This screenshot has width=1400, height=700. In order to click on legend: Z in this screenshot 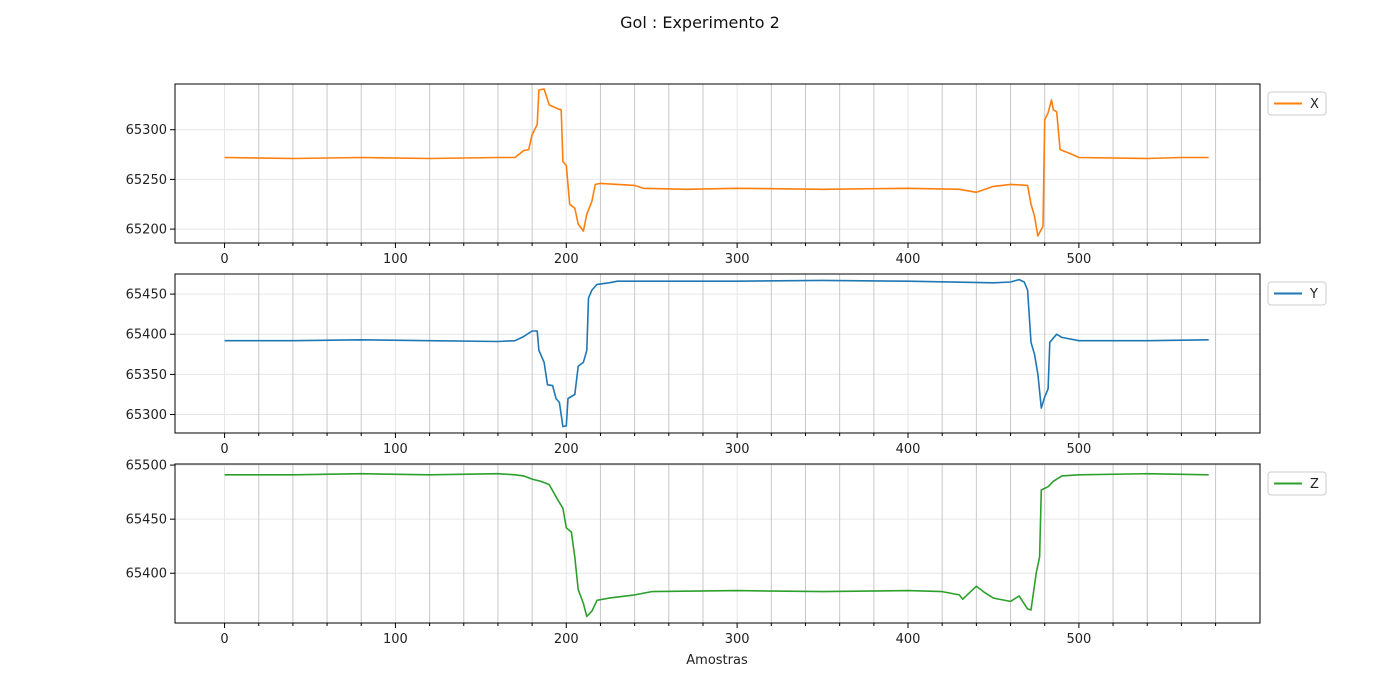, I will do `click(1297, 483)`.